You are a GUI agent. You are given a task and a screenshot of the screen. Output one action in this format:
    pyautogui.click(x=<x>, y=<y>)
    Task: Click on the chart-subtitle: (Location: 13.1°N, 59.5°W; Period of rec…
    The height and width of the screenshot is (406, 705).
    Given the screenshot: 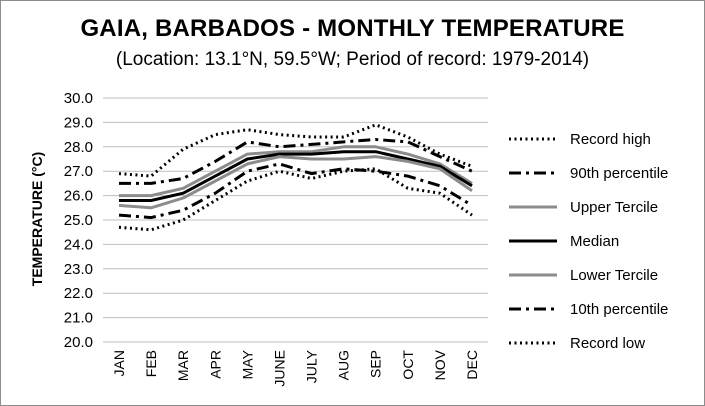 What is the action you would take?
    pyautogui.click(x=352, y=59)
    